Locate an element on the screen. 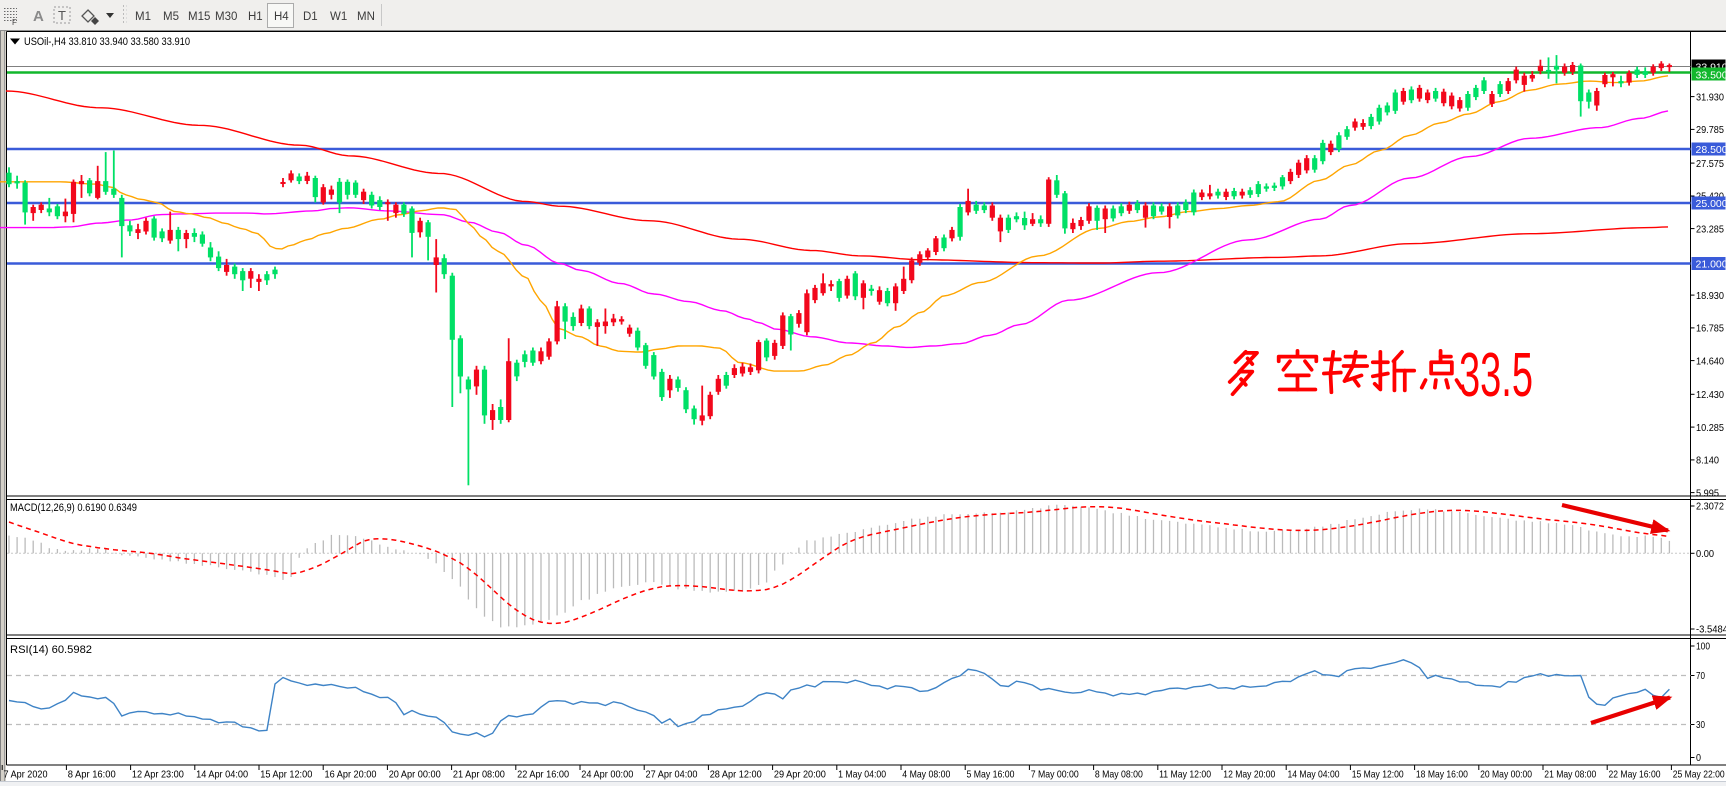  svg-text: 8 Apr 16:00 is located at coordinates (92, 775).